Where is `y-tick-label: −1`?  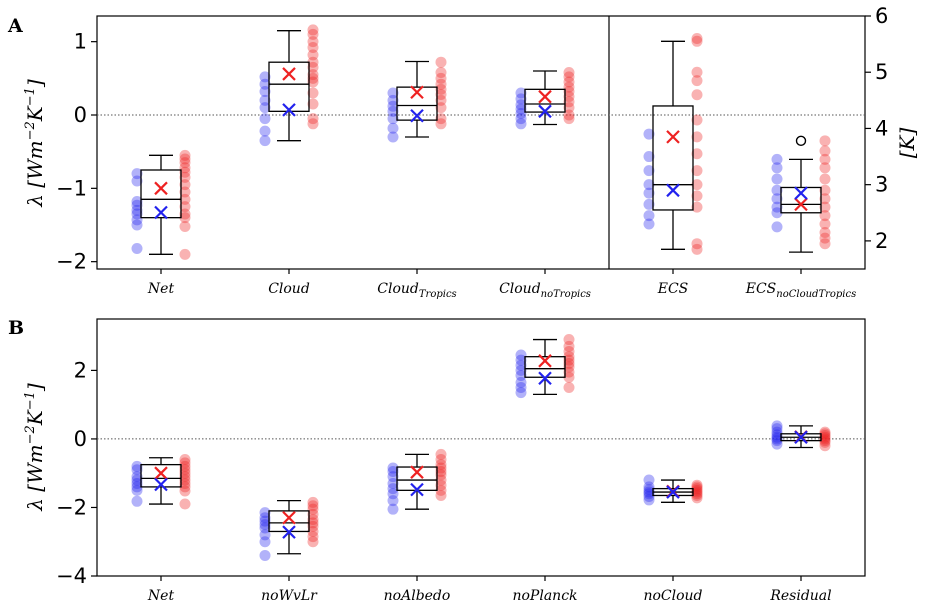 y-tick-label: −1 is located at coordinates (71, 188).